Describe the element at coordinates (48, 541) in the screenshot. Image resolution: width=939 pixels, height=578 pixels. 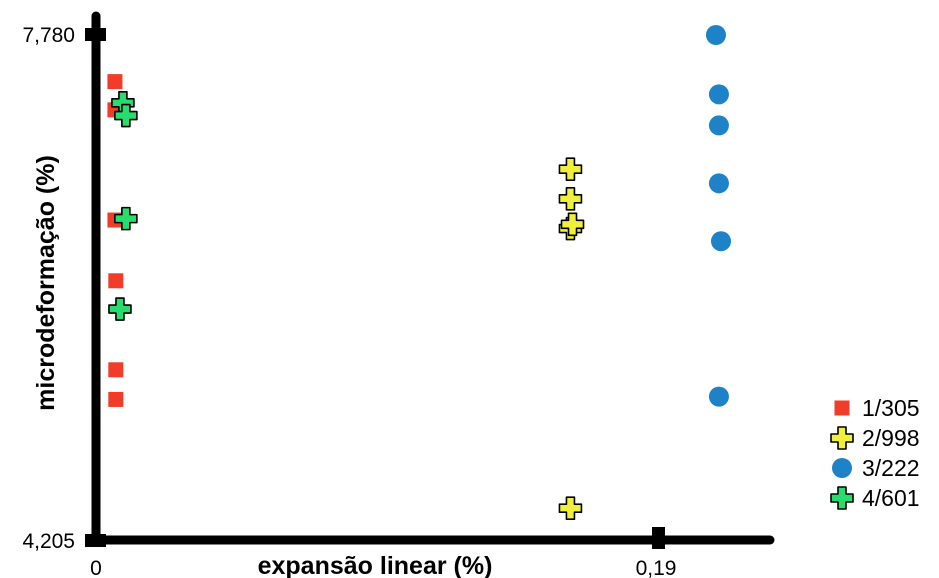
I see `y-tick-label-bottom: 4,205` at that location.